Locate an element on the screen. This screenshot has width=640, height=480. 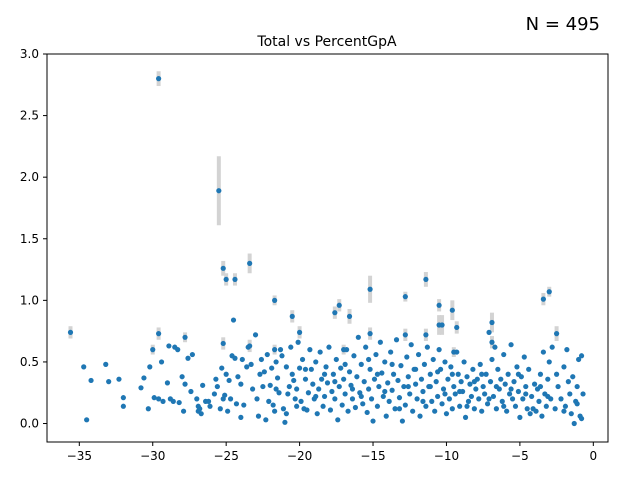
y-tick-label: 1.5 is located at coordinates (29, 239).